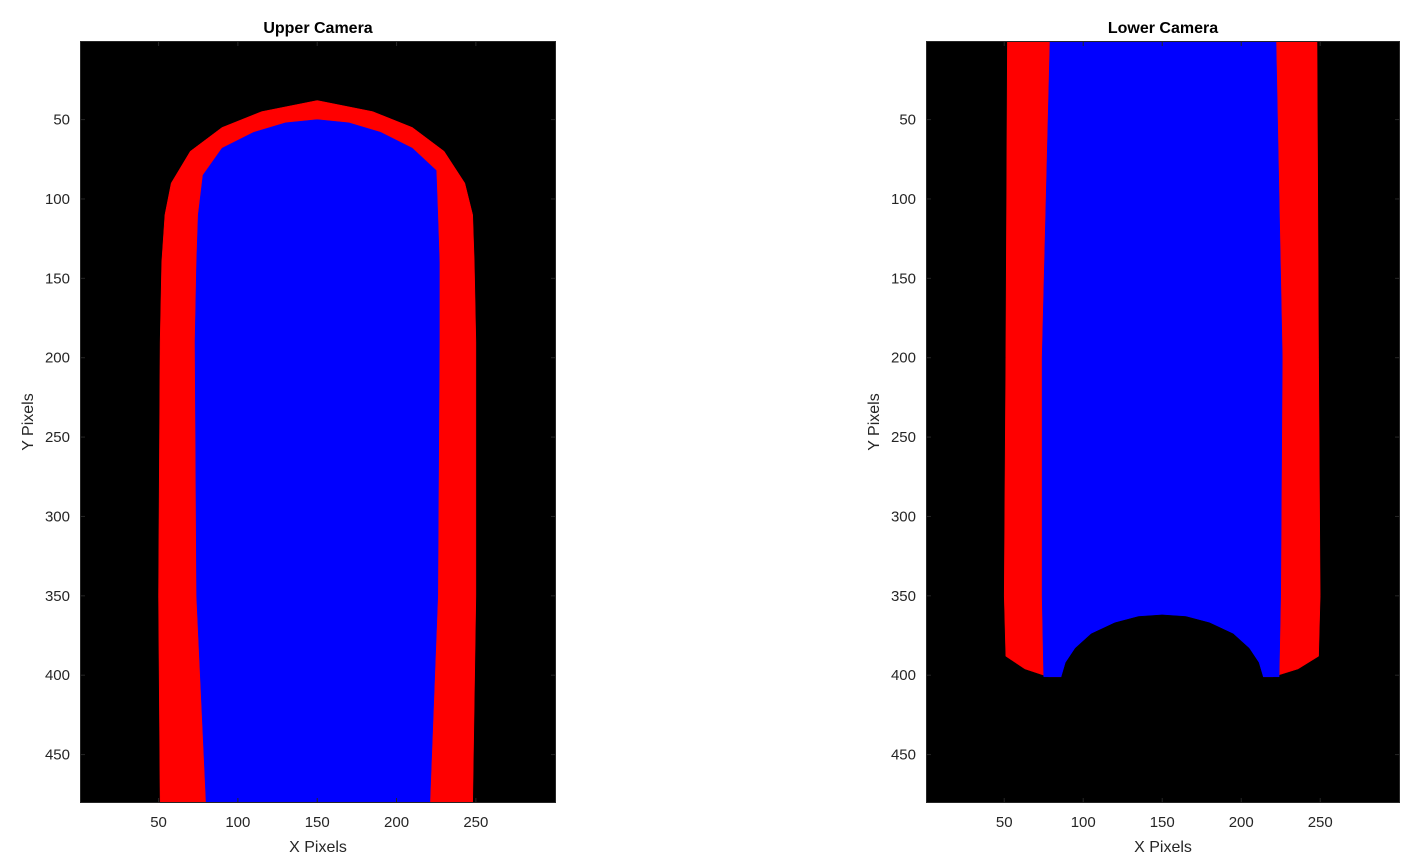 The image size is (1426, 863). Describe the element at coordinates (1163, 28) in the screenshot. I see `chart-title: Lower Camera` at that location.